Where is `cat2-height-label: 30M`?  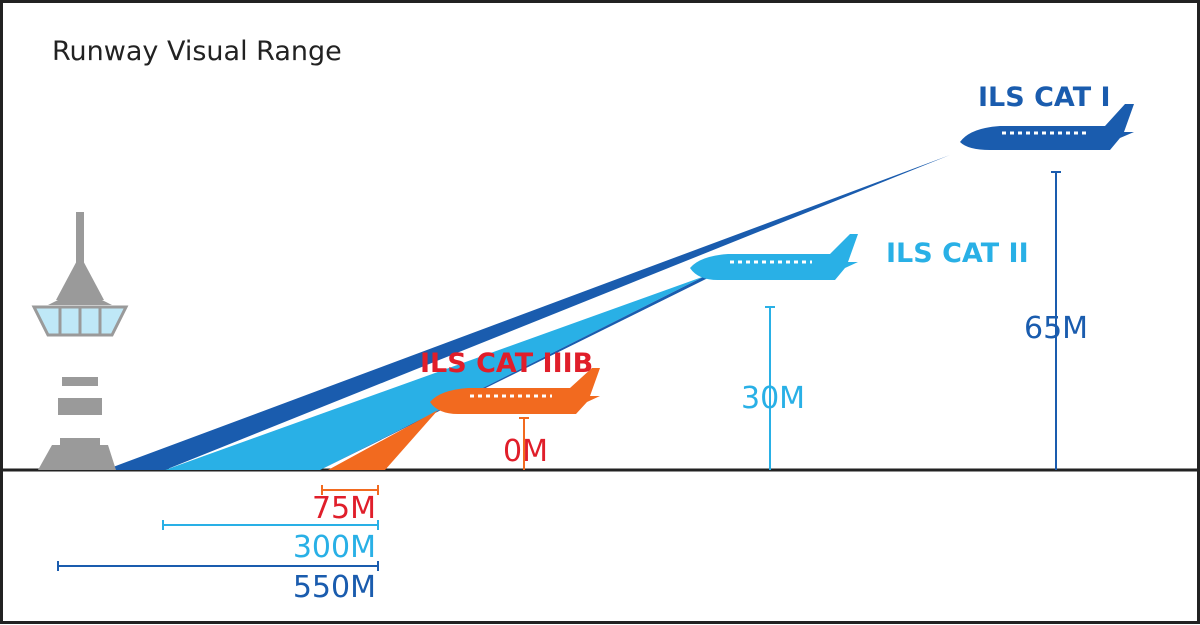
cat2-height-label: 30M is located at coordinates (773, 398).